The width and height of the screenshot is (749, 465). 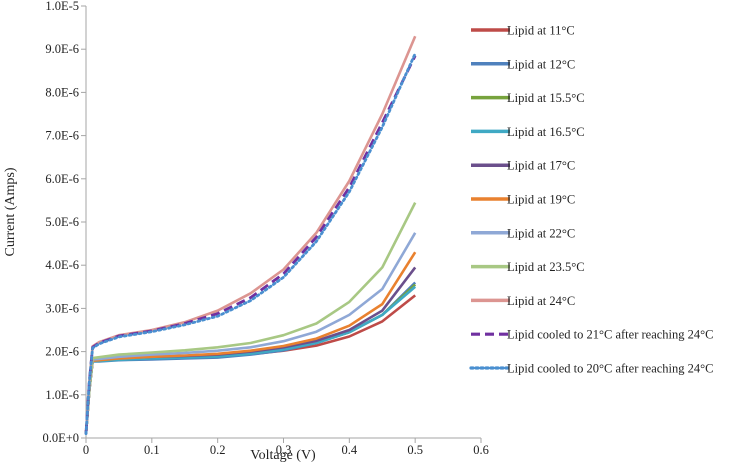 What do you see at coordinates (62, 265) in the screenshot?
I see `y-tick-label: 4.0E-6` at bounding box center [62, 265].